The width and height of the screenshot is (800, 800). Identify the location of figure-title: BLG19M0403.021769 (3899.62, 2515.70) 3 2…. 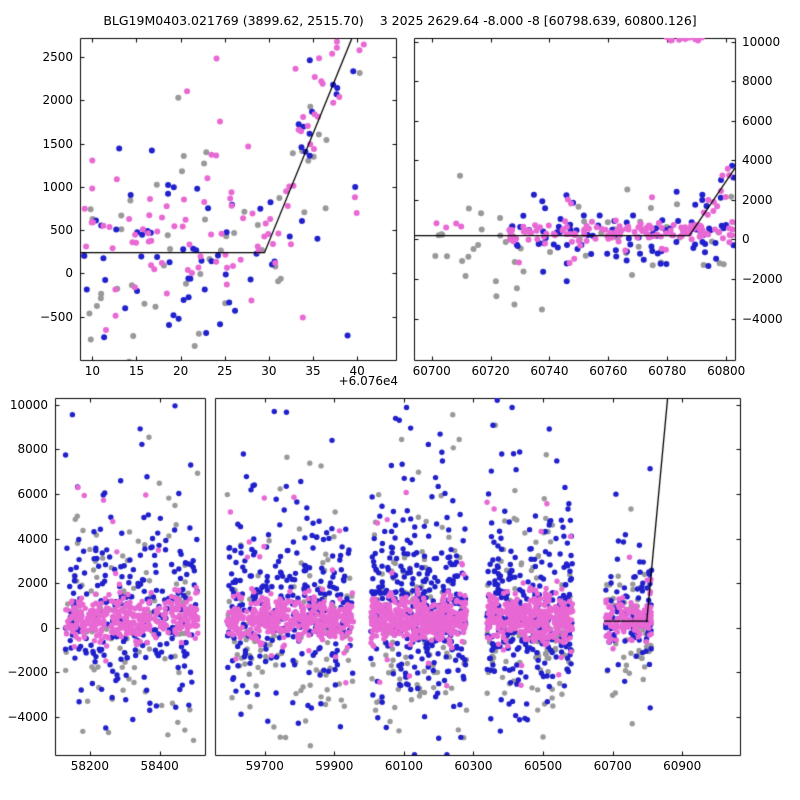
(400, 20).